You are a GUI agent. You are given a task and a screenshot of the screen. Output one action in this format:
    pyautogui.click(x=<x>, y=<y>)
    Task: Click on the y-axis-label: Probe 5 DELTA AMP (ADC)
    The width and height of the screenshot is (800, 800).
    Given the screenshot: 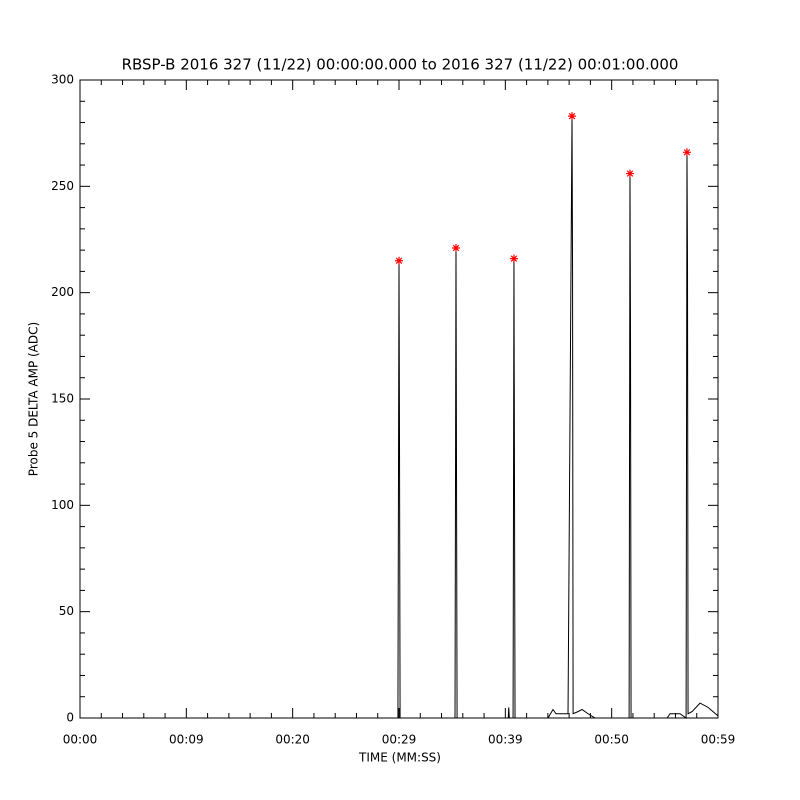 What is the action you would take?
    pyautogui.click(x=34, y=399)
    